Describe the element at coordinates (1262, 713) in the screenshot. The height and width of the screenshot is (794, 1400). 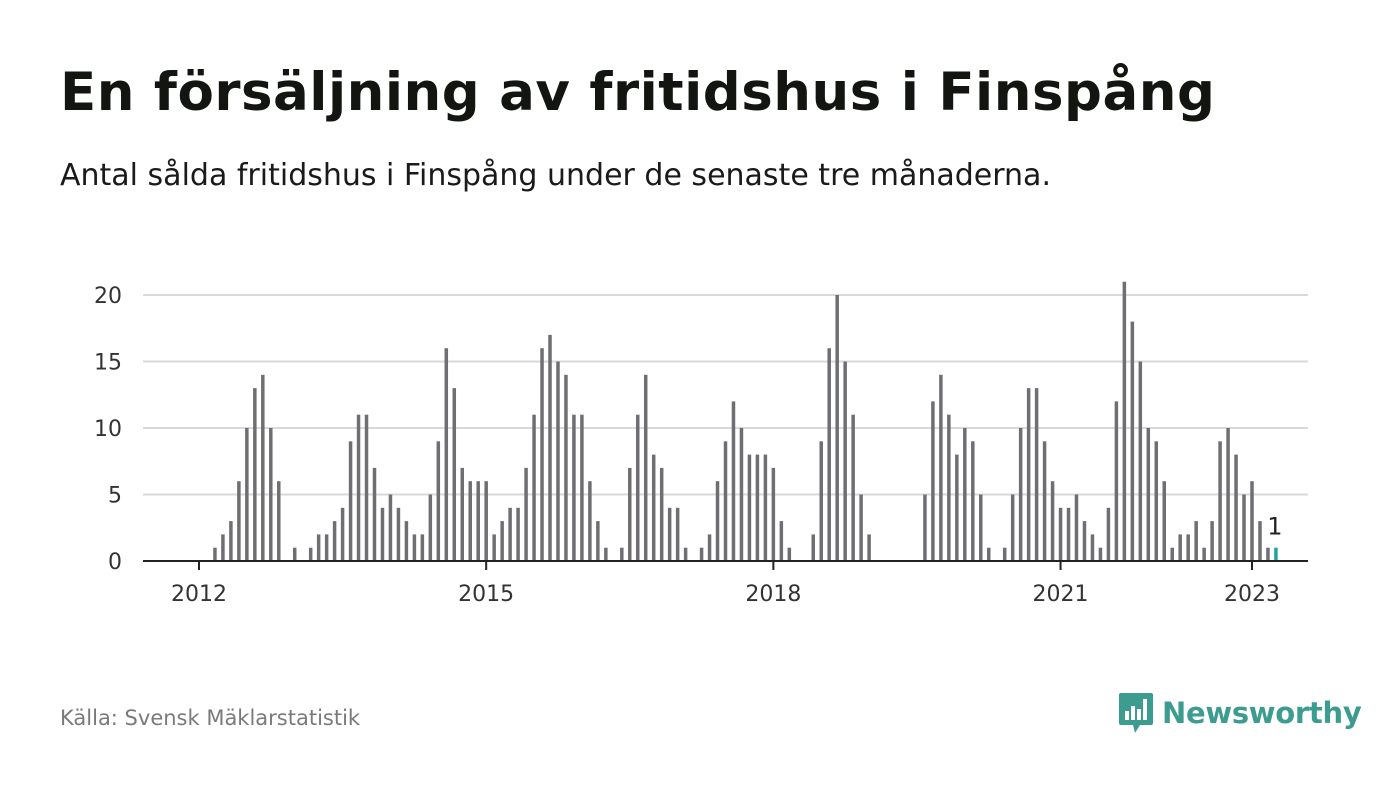
I see `brand-name: Newsworthy` at that location.